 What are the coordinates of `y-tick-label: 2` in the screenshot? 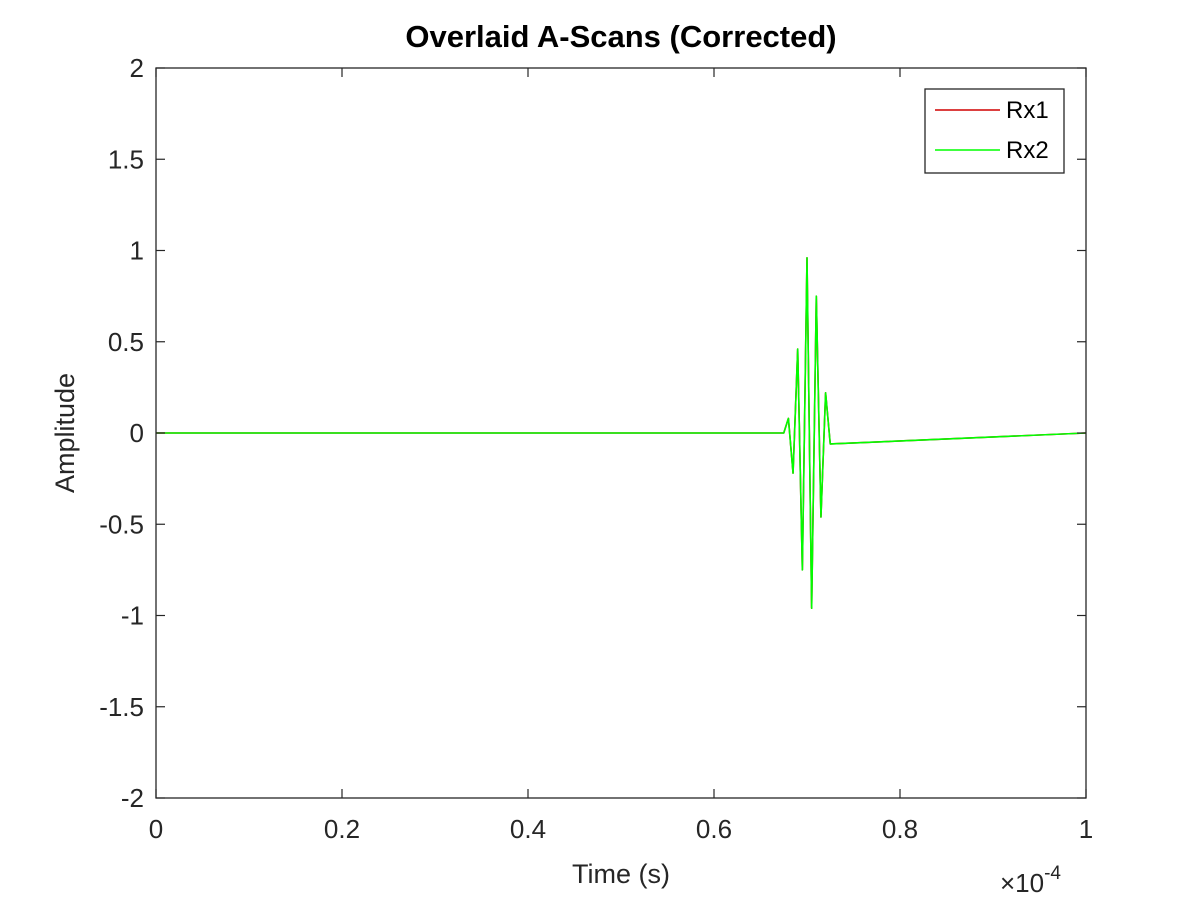 It's located at (137, 68).